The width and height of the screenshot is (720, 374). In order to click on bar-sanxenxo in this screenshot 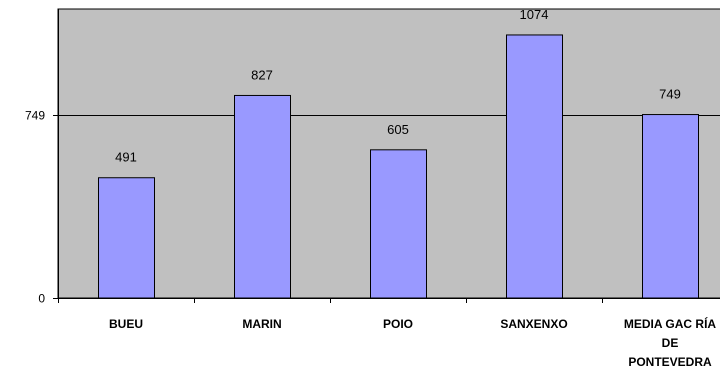, I will do `click(534, 166)`.